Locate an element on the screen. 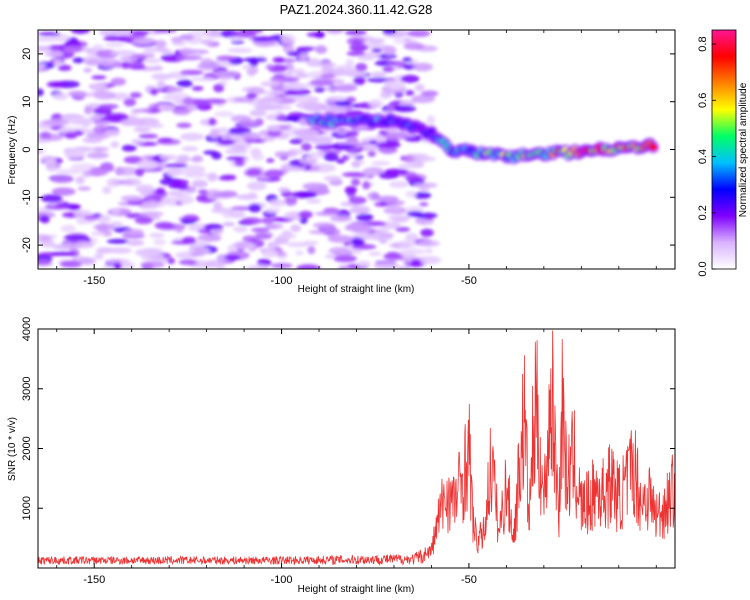 This screenshot has width=750, height=600. snr-x-label: Height of straight line (km) is located at coordinates (356, 589).